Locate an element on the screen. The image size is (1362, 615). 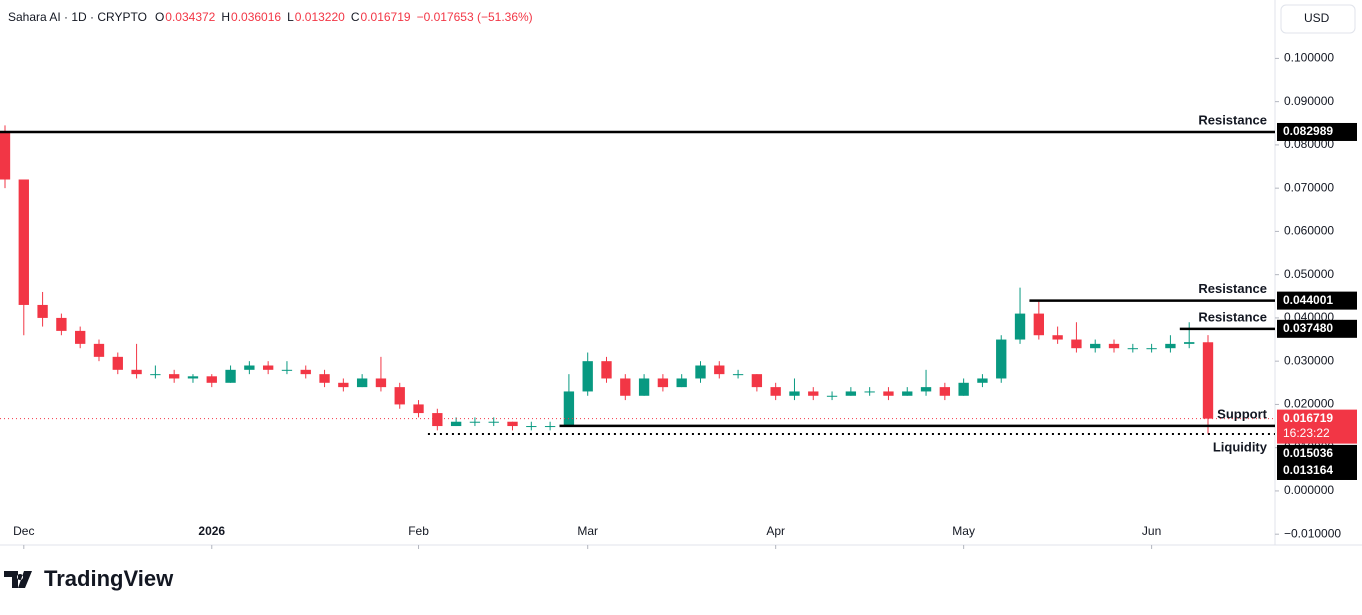
ohlc-key: H is located at coordinates (225, 17).